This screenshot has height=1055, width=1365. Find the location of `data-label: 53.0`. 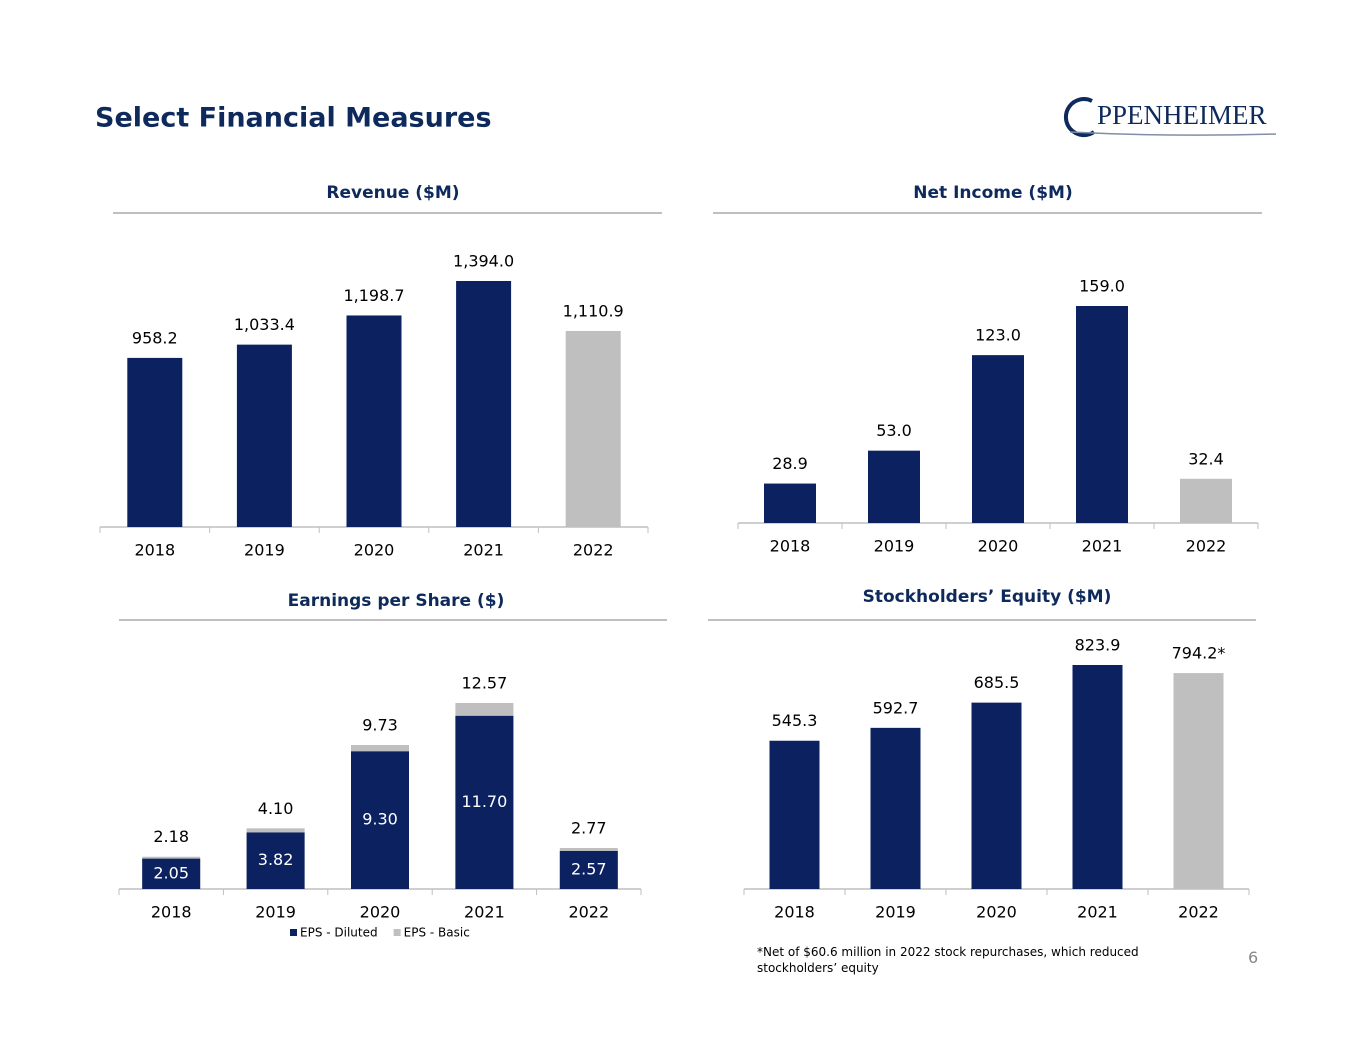

data-label: 53.0 is located at coordinates (894, 430).